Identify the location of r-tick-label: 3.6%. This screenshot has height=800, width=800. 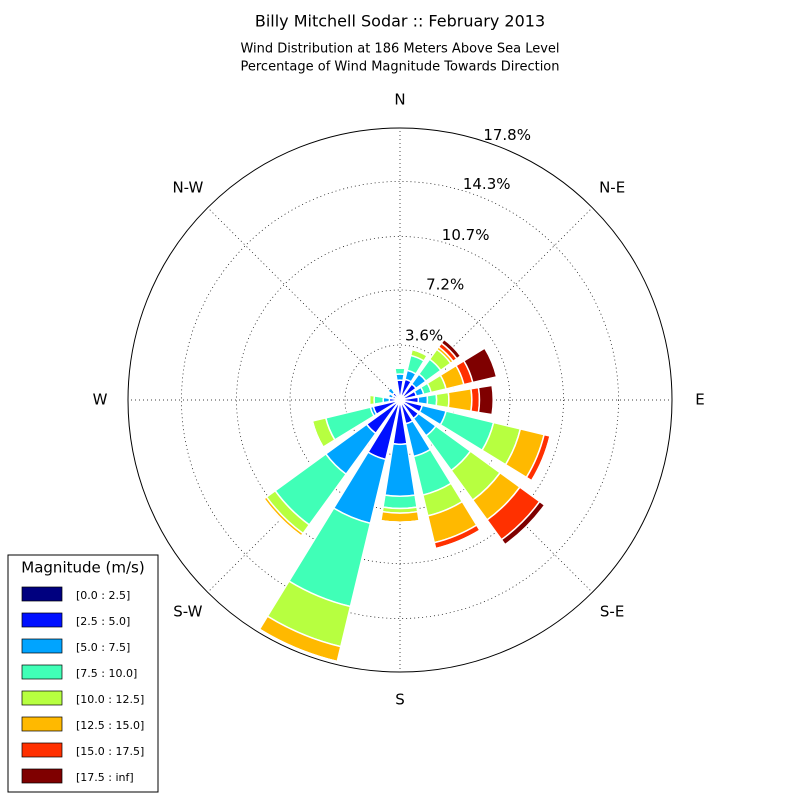
(424, 335).